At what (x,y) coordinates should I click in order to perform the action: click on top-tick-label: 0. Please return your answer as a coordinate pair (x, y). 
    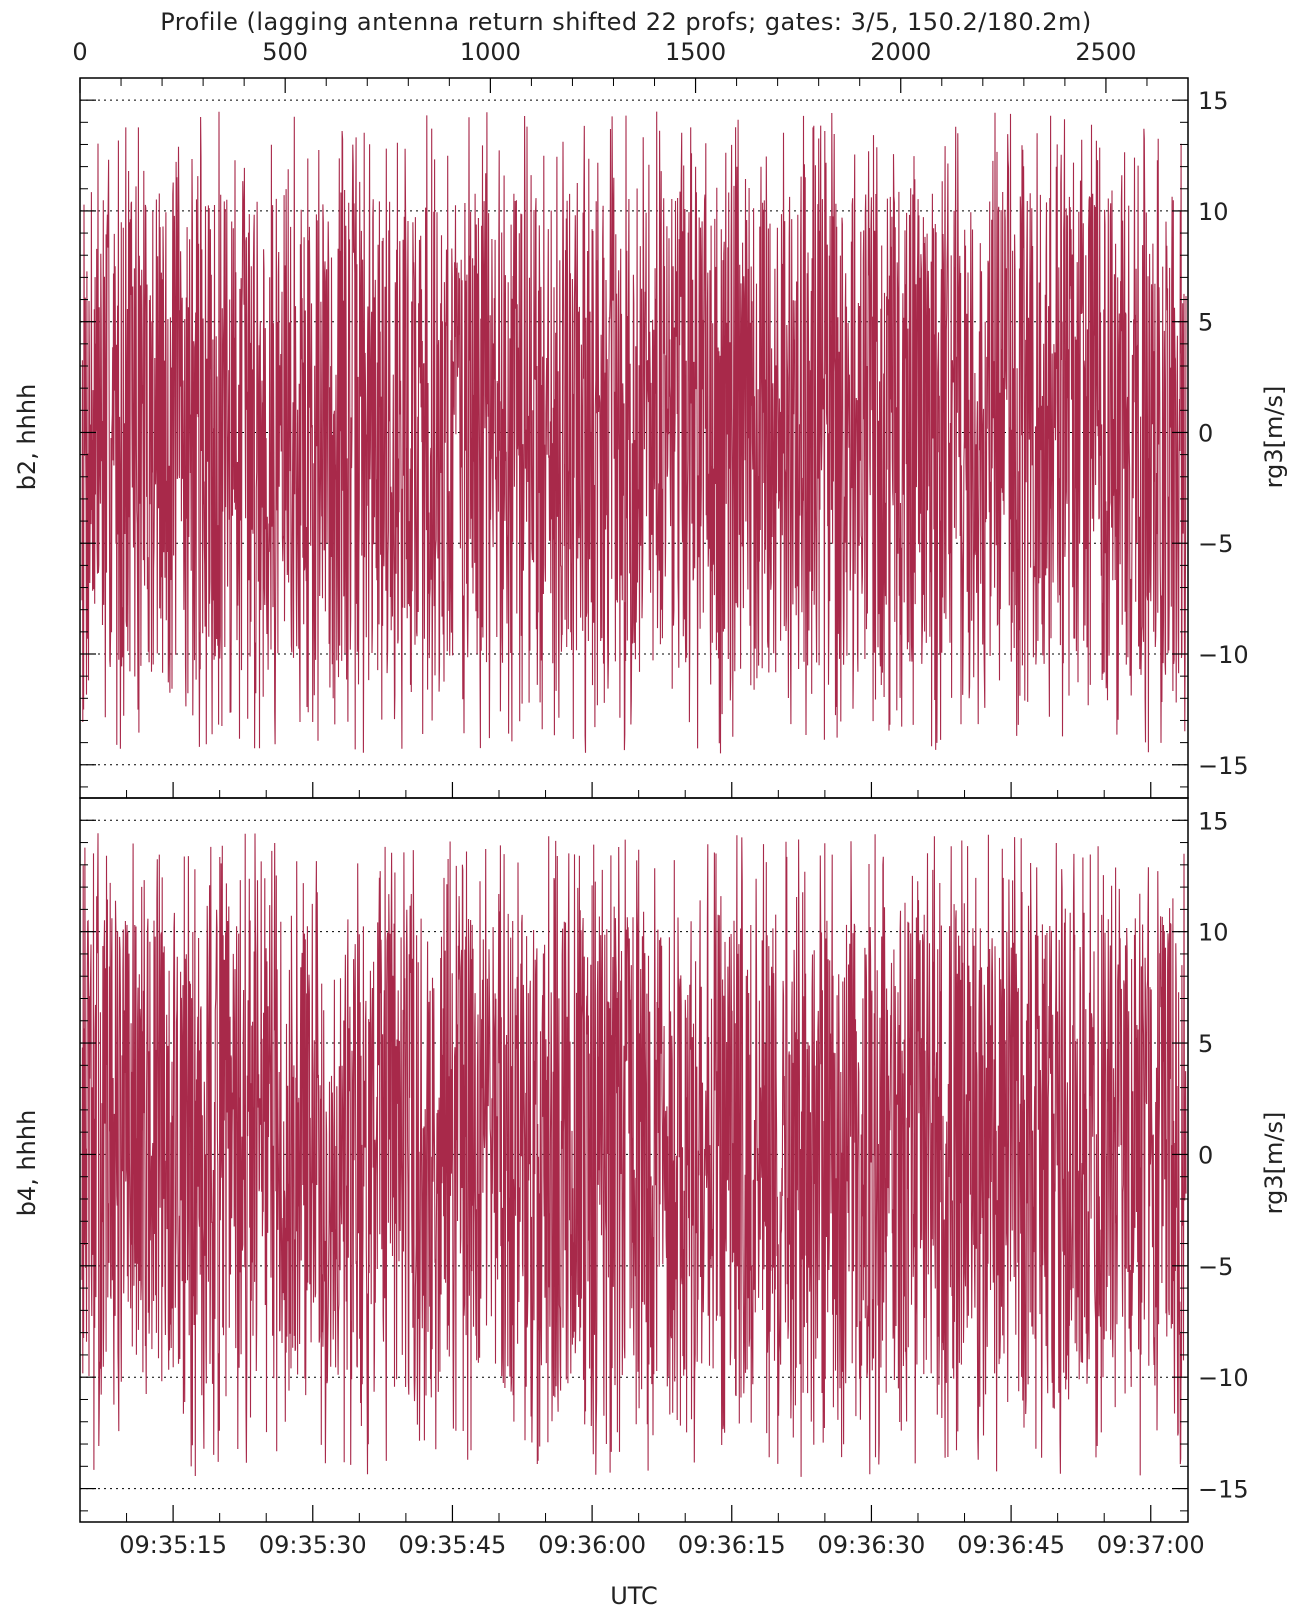
    Looking at the image, I should click on (79, 52).